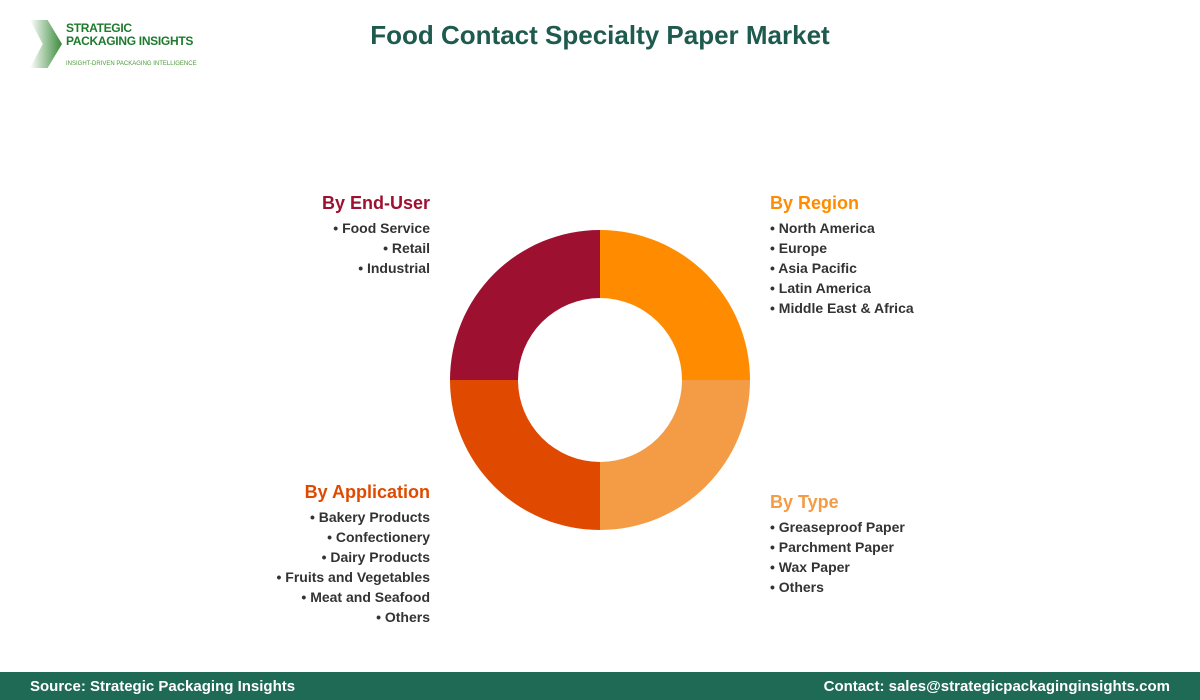 This screenshot has width=1200, height=700. Describe the element at coordinates (799, 248) in the screenshot. I see `segment-item: • Europe` at that location.